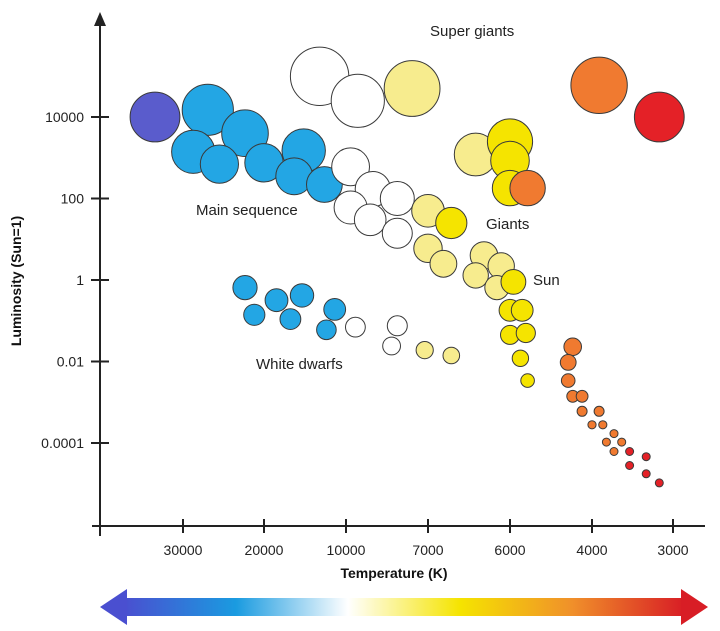  Describe the element at coordinates (427, 550) in the screenshot. I see `x-tick-label: 7000` at that location.